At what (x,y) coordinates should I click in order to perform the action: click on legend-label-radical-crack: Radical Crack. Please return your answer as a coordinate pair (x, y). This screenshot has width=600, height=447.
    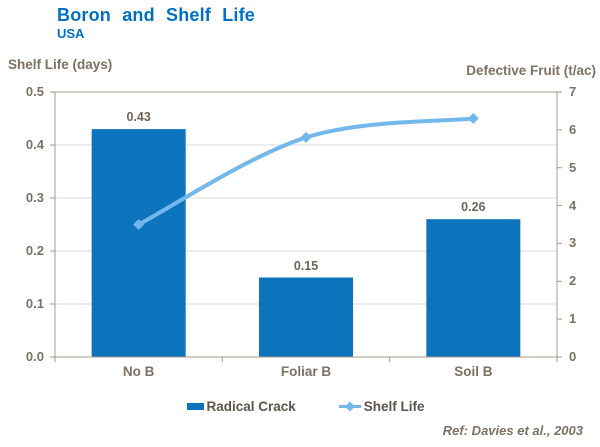
    Looking at the image, I should click on (251, 406).